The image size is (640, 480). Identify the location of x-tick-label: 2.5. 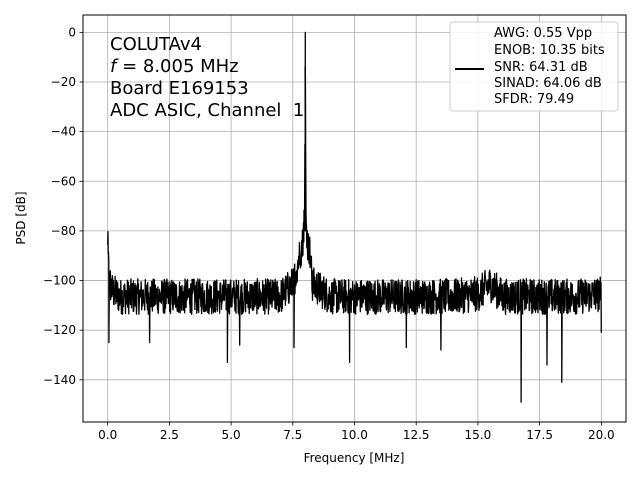
(169, 435).